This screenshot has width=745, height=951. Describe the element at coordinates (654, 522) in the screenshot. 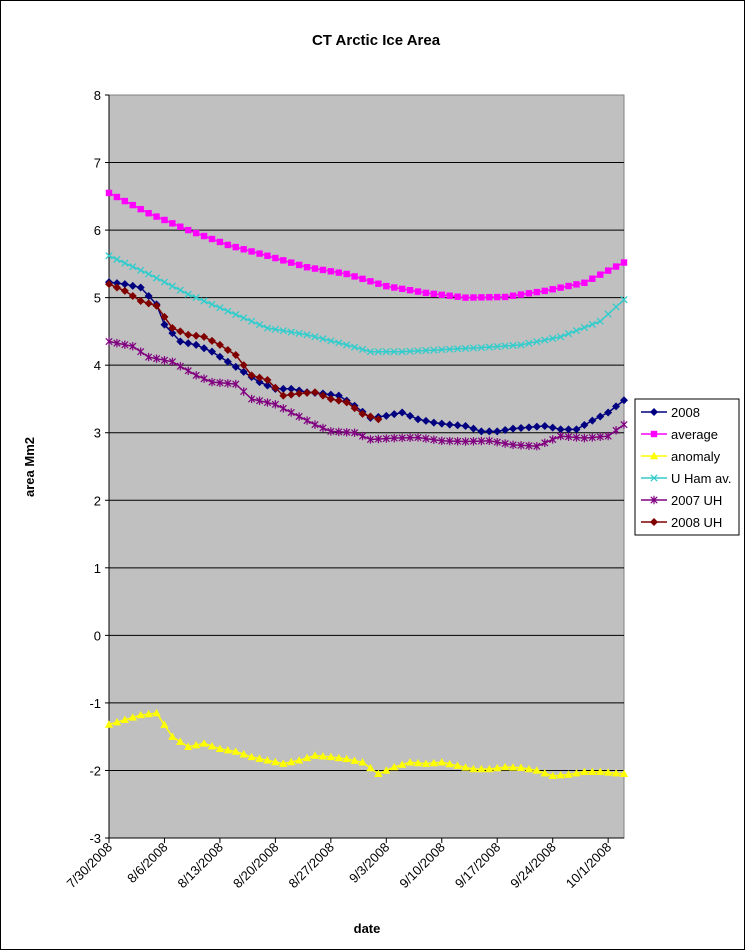

I see `legend-swatch-marker` at that location.